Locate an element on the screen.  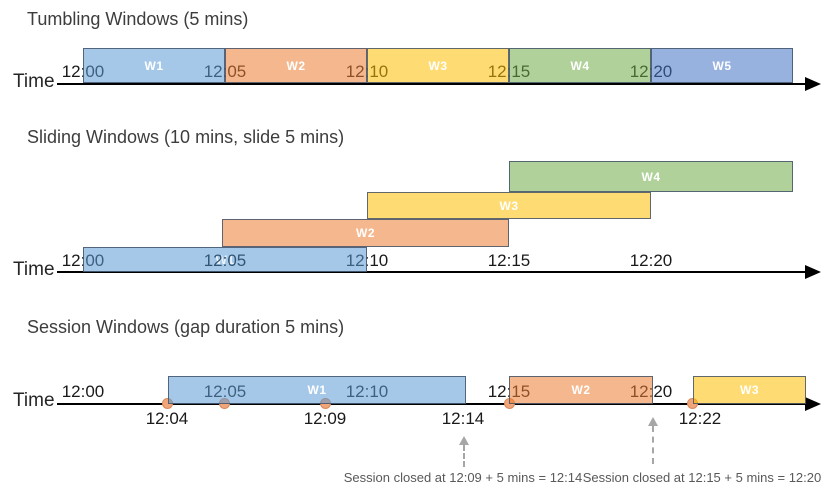
session-event-label-1209: 12:09 is located at coordinates (325, 418).